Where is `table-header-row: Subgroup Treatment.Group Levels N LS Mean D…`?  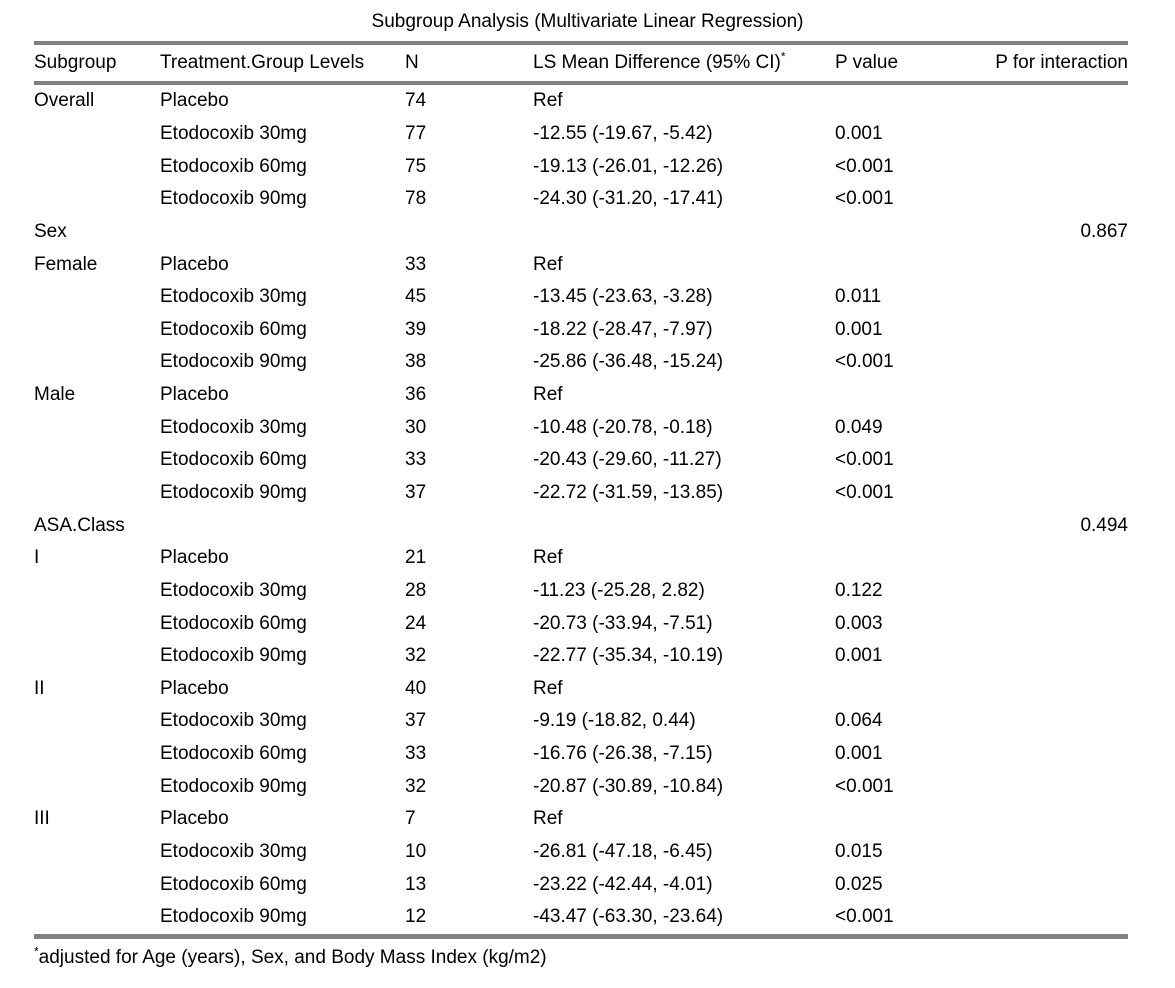
table-header-row: Subgroup Treatment.Group Levels N LS Mean D… is located at coordinates (581, 64).